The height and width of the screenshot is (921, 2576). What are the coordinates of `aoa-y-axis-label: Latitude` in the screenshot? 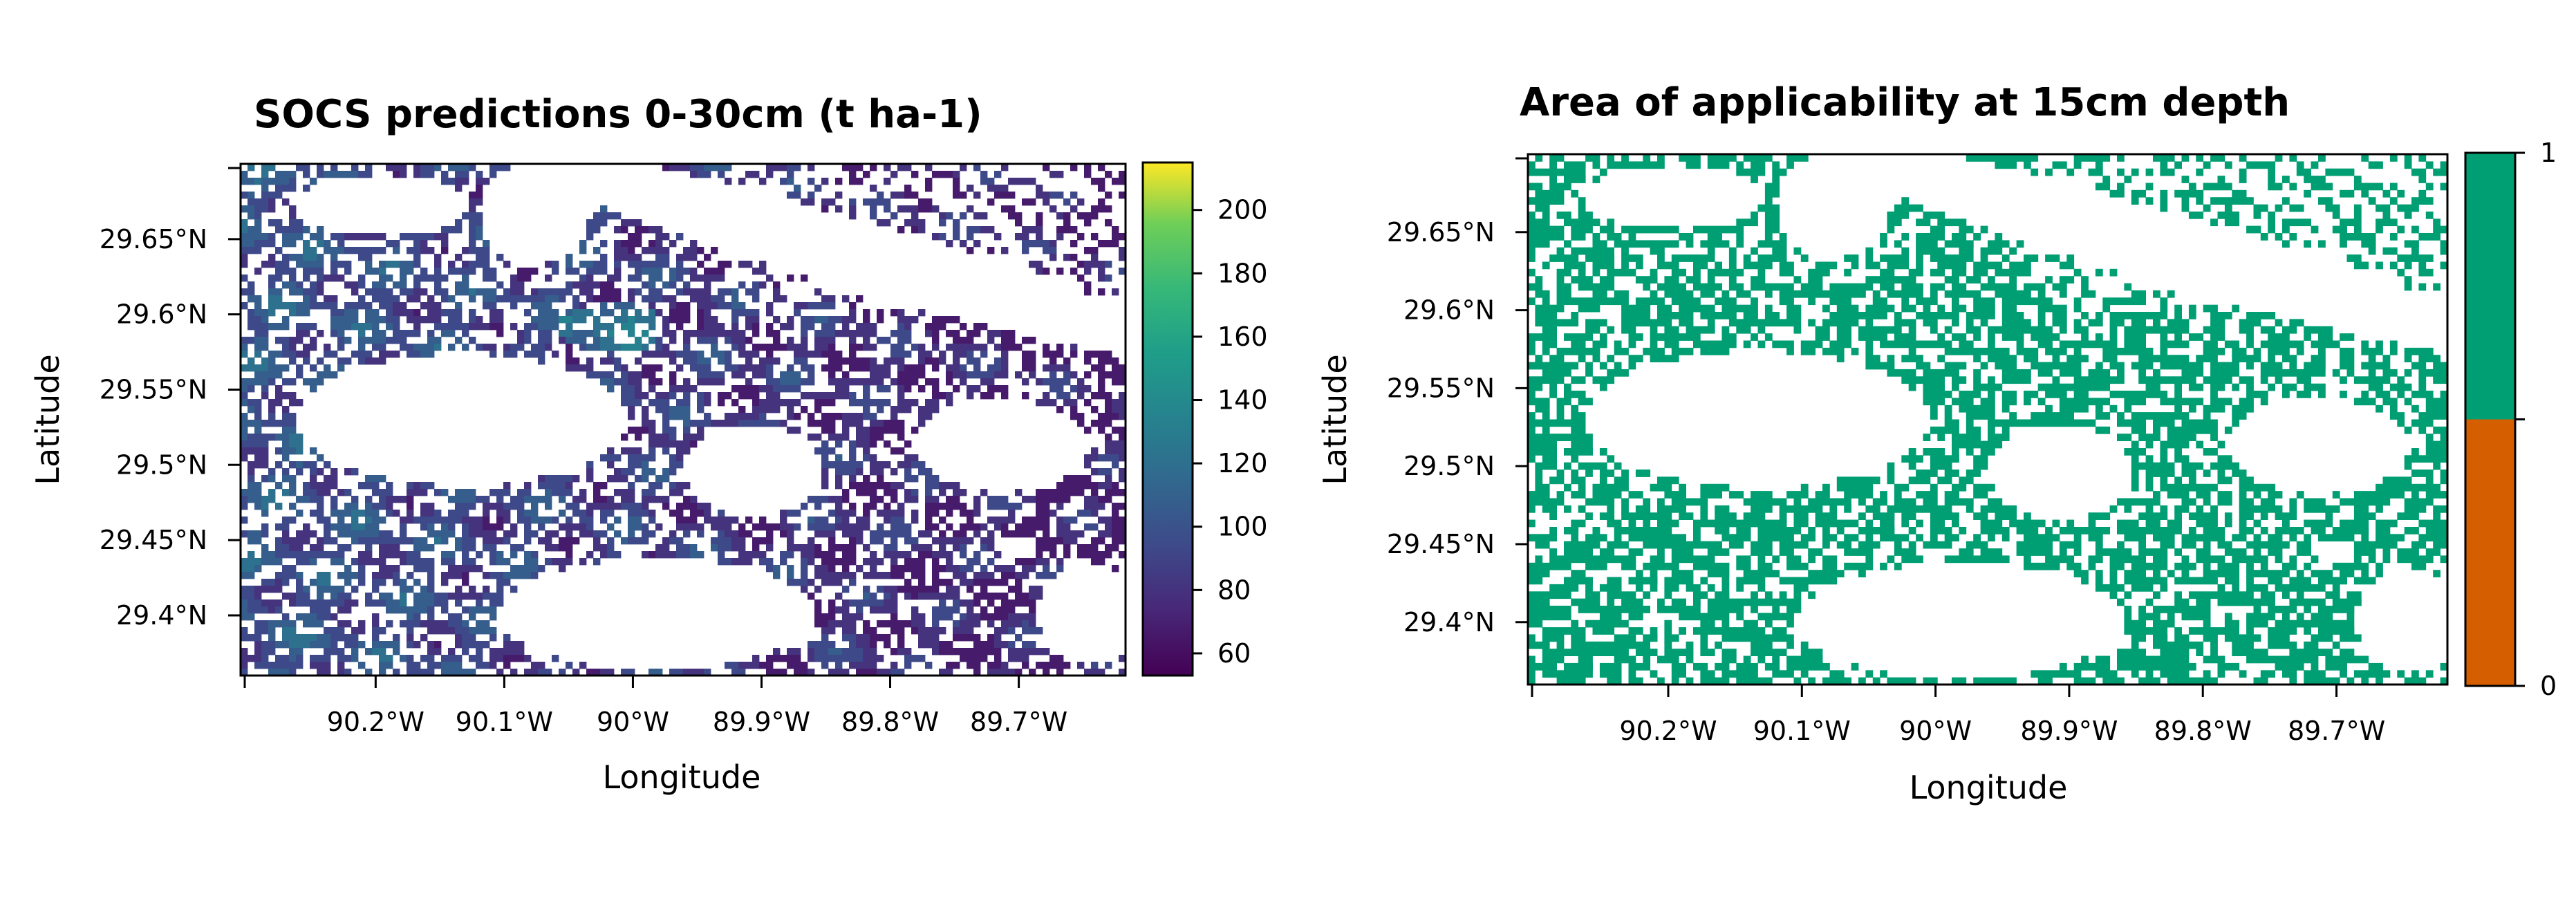 It's located at (1335, 420).